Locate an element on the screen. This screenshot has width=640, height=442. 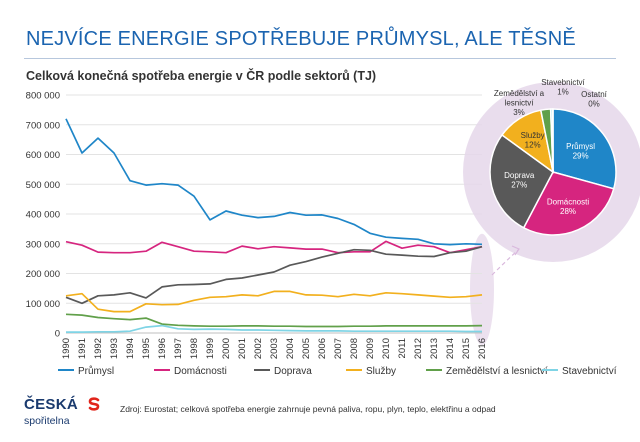
logo-text-bottom: spořitelna is located at coordinates (47, 421).